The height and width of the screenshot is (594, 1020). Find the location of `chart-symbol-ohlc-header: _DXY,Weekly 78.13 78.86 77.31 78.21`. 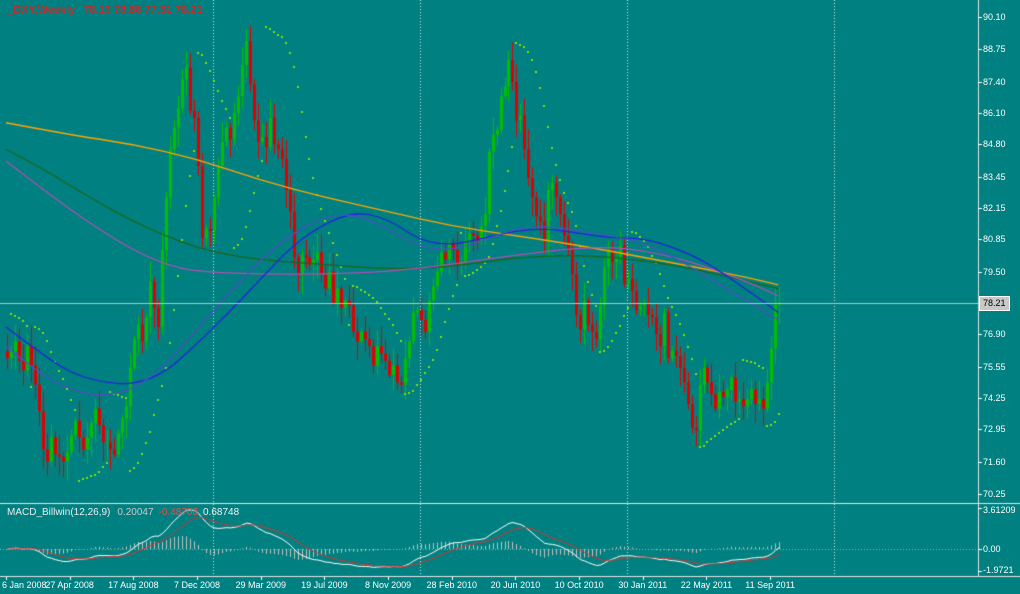

chart-symbol-ohlc-header: _DXY,Weekly 78.13 78.86 77.31 78.21 is located at coordinates (105, 10).